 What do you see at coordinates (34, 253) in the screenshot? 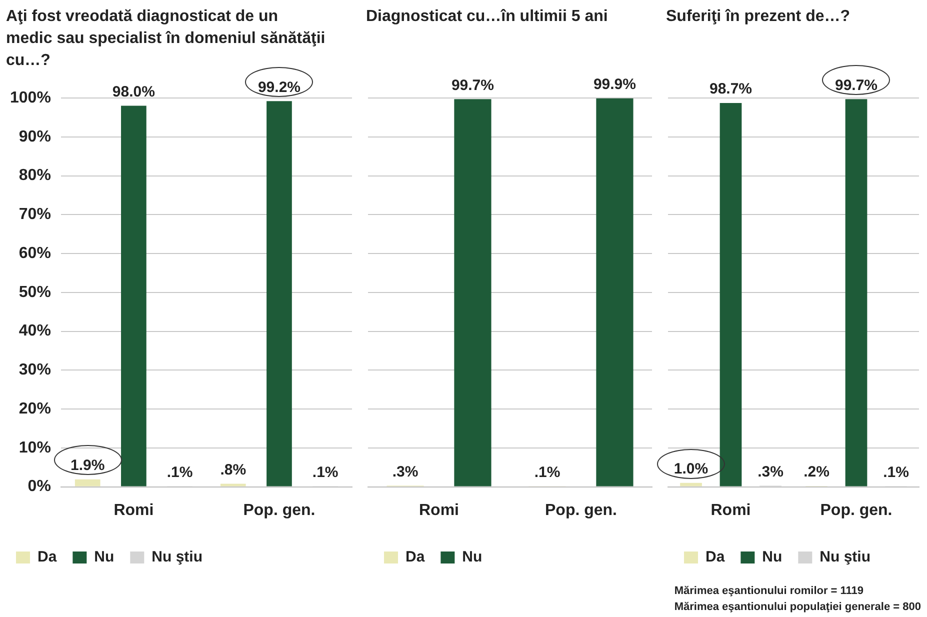
I see `y-tick-label: 60%` at bounding box center [34, 253].